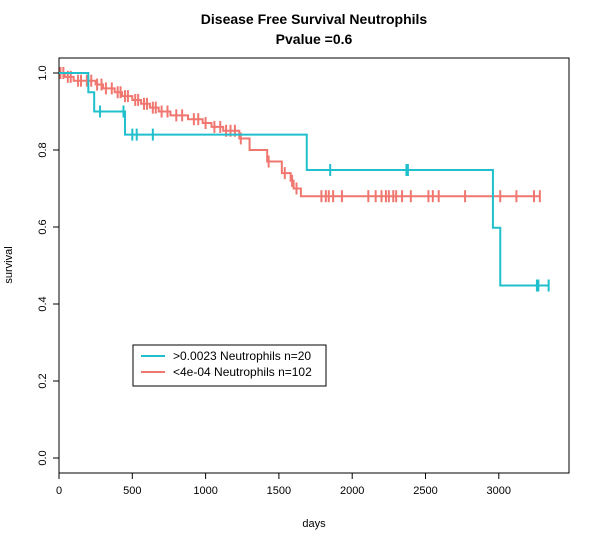 Image resolution: width=600 pixels, height=547 pixels. What do you see at coordinates (425, 491) in the screenshot?
I see `x-tick-label: 2500` at bounding box center [425, 491].